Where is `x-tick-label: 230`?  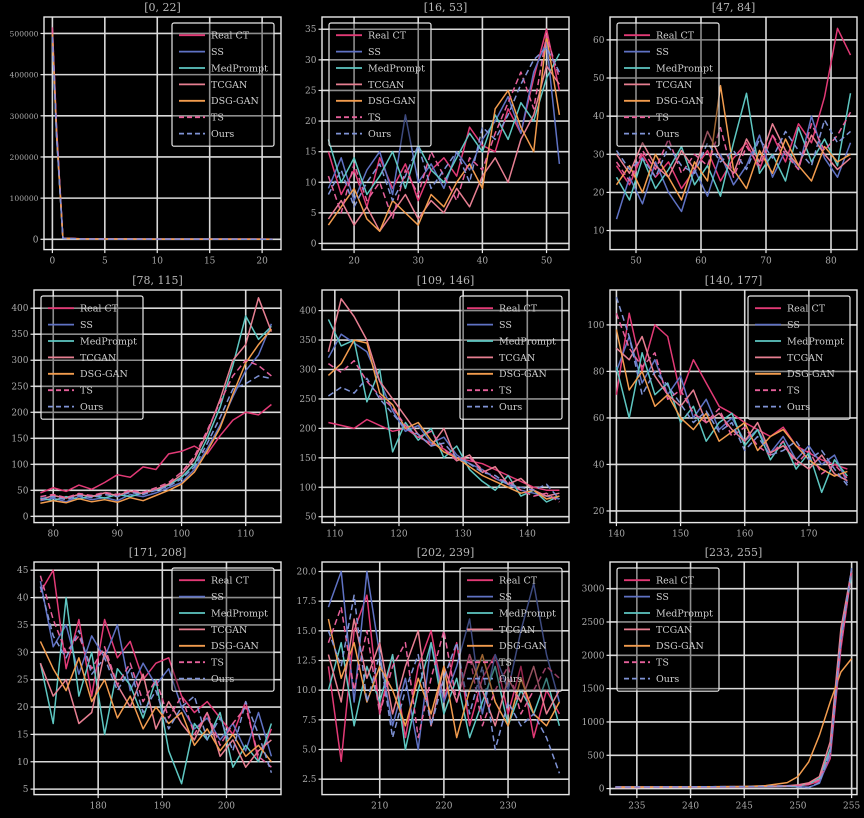
x-tick-label: 230 is located at coordinates (507, 807).